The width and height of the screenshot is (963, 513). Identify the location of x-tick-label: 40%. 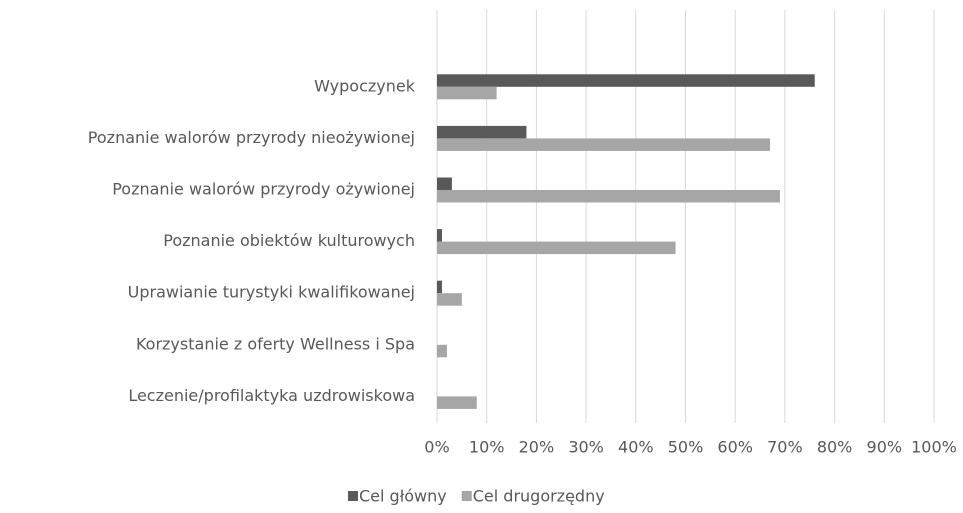
(636, 447).